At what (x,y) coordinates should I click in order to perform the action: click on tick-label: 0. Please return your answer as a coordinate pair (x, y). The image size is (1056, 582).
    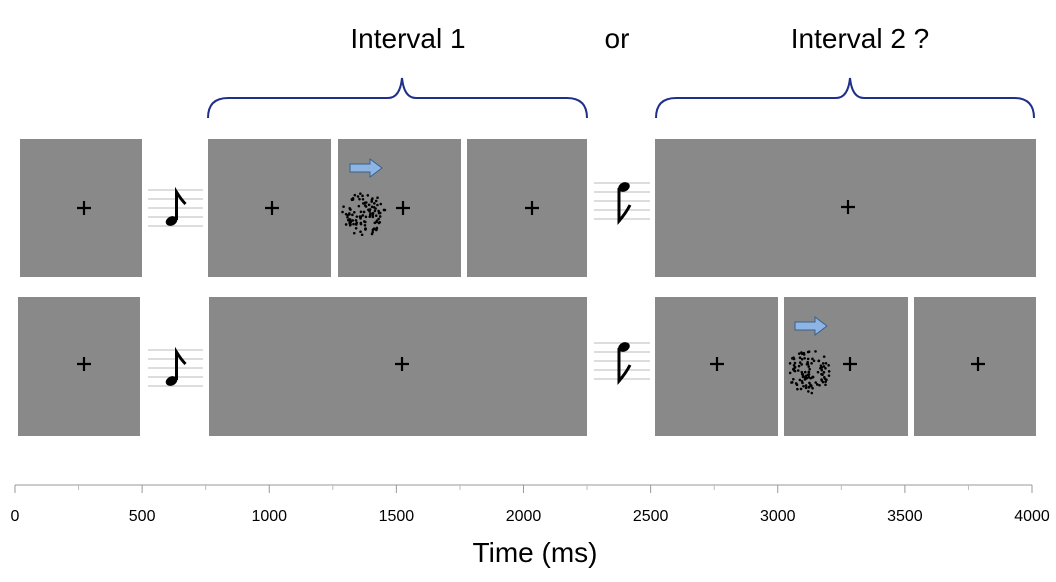
    Looking at the image, I should click on (15, 516).